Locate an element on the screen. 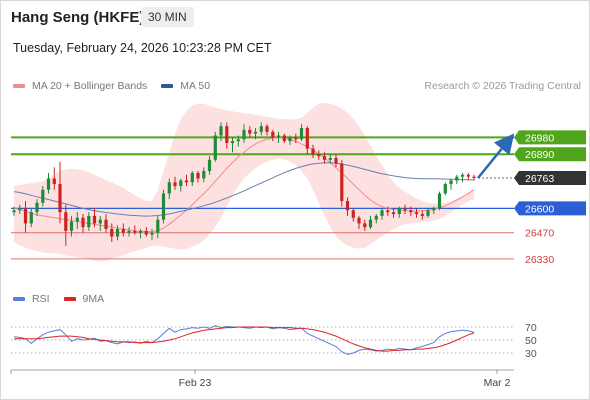 The height and width of the screenshot is (400, 590). legend-swatch-ma50 is located at coordinates (167, 86).